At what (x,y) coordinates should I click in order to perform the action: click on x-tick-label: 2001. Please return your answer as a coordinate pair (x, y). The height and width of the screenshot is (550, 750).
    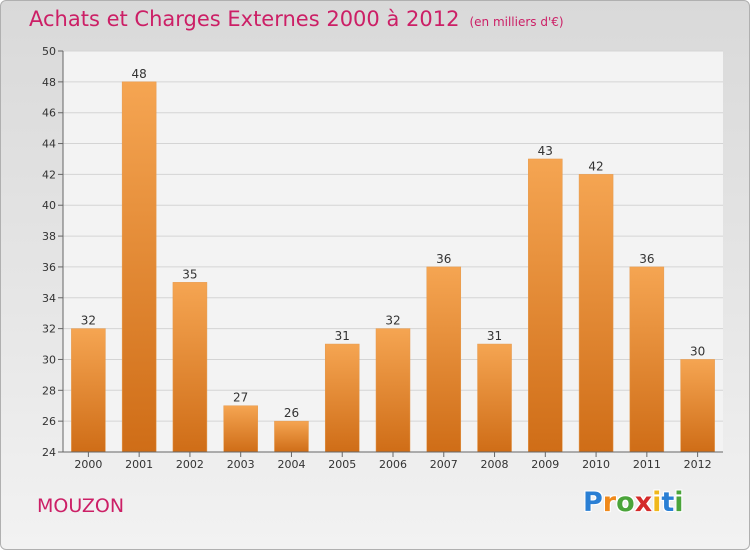
    Looking at the image, I should click on (139, 464).